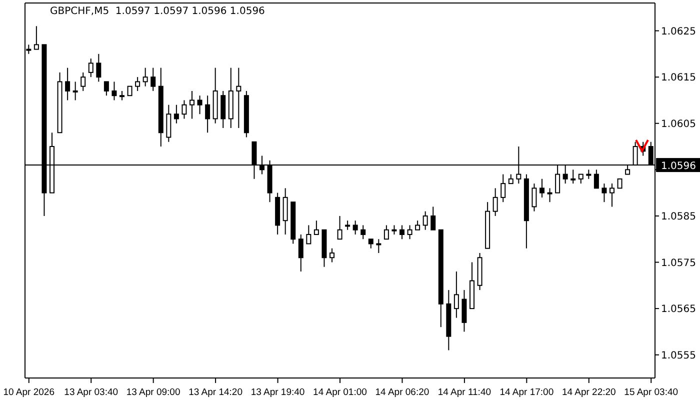  What do you see at coordinates (465, 392) in the screenshot?
I see `x-tick-label: 14 Apr 11:40` at bounding box center [465, 392].